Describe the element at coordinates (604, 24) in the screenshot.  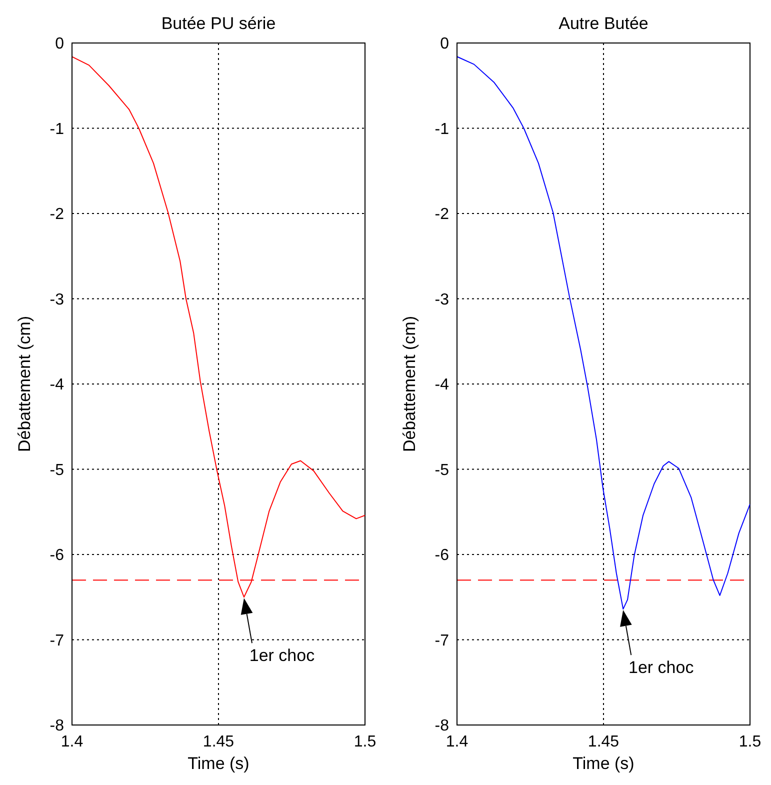
I see `chart-title: Autre Butée` at that location.